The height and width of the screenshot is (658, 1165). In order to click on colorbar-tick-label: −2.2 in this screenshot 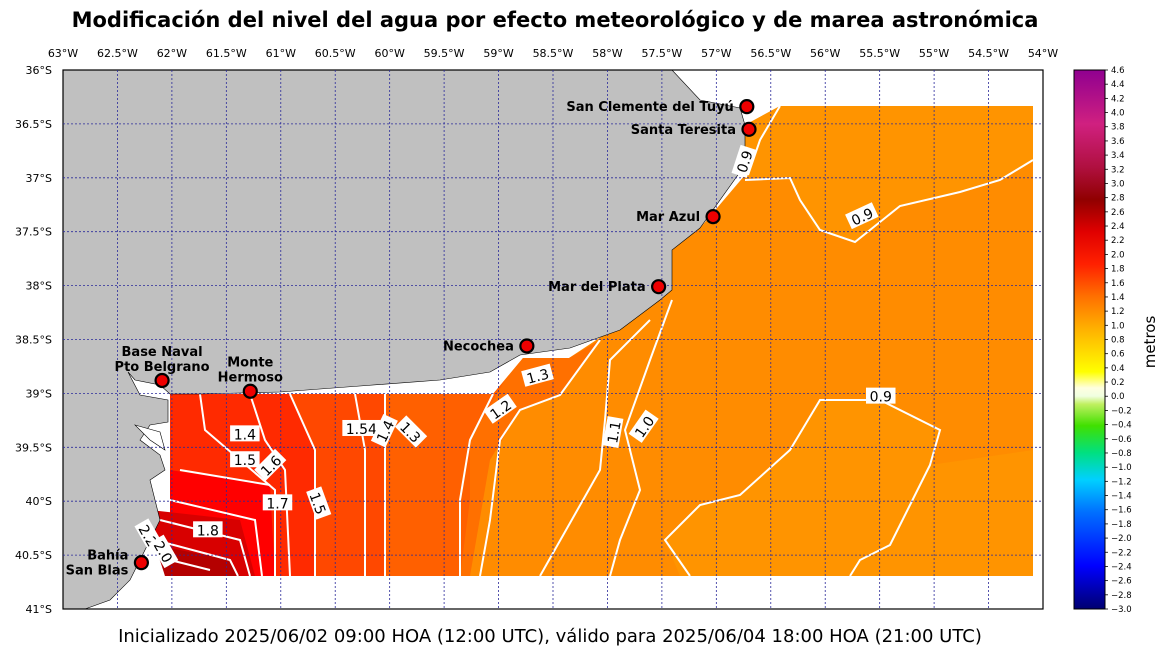, I will do `click(1121, 553)`.